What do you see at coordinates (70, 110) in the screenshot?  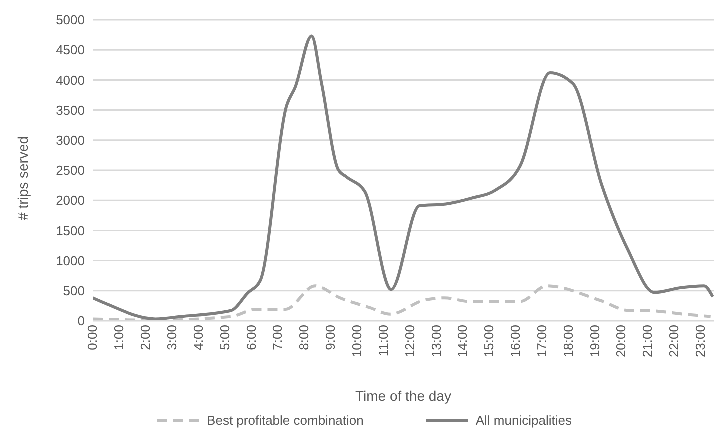 I see `y-tick-label: 3500` at bounding box center [70, 110].